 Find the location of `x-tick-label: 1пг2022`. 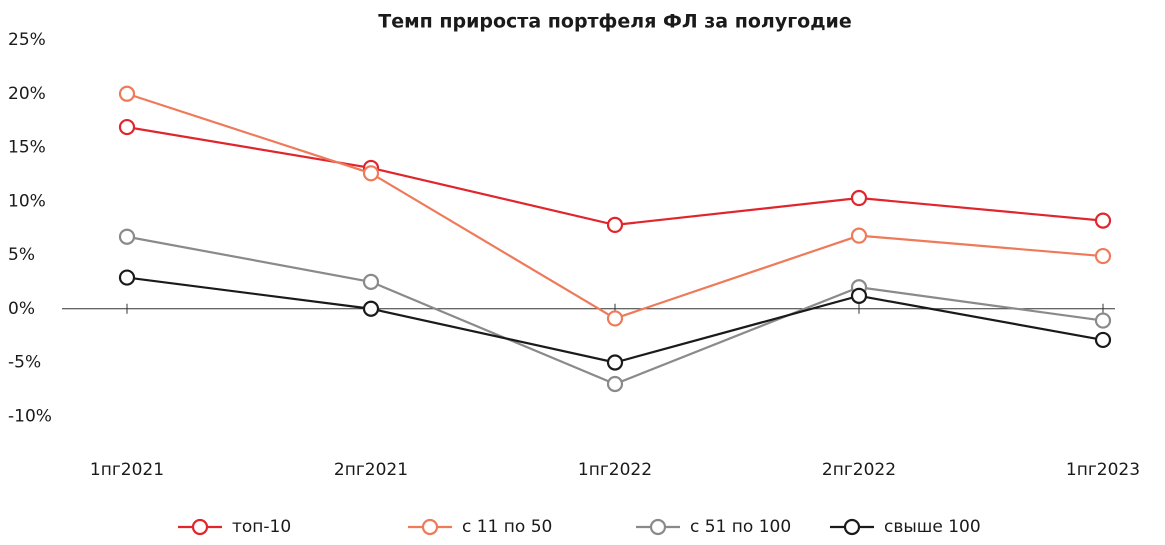

x-tick-label: 1пг2022 is located at coordinates (615, 470).